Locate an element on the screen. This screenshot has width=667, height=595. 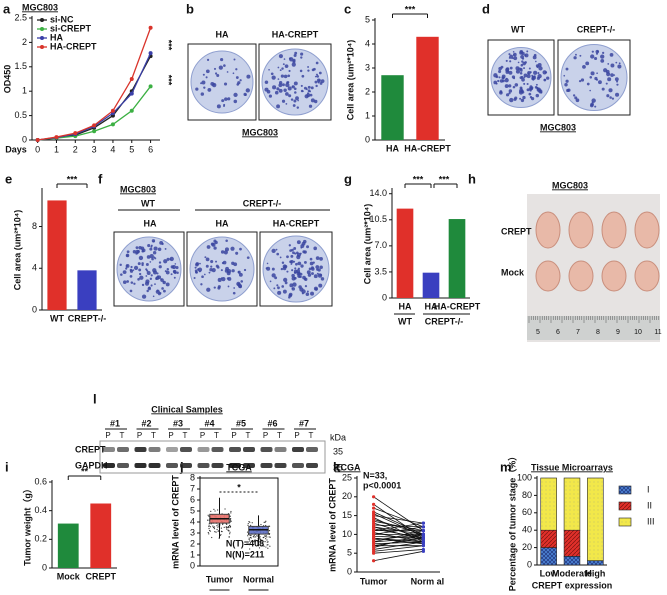
bar-segment is located at coordinates (572, 560).